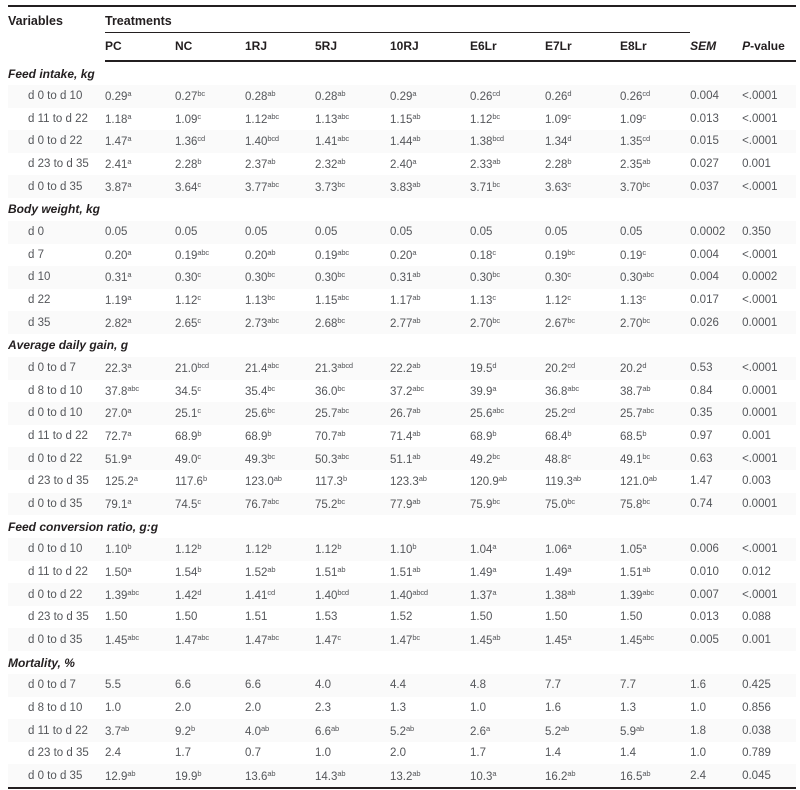 Image resolution: width=800 pixels, height=790 pixels. I want to click on value-cell: 7.7, so click(655, 685).